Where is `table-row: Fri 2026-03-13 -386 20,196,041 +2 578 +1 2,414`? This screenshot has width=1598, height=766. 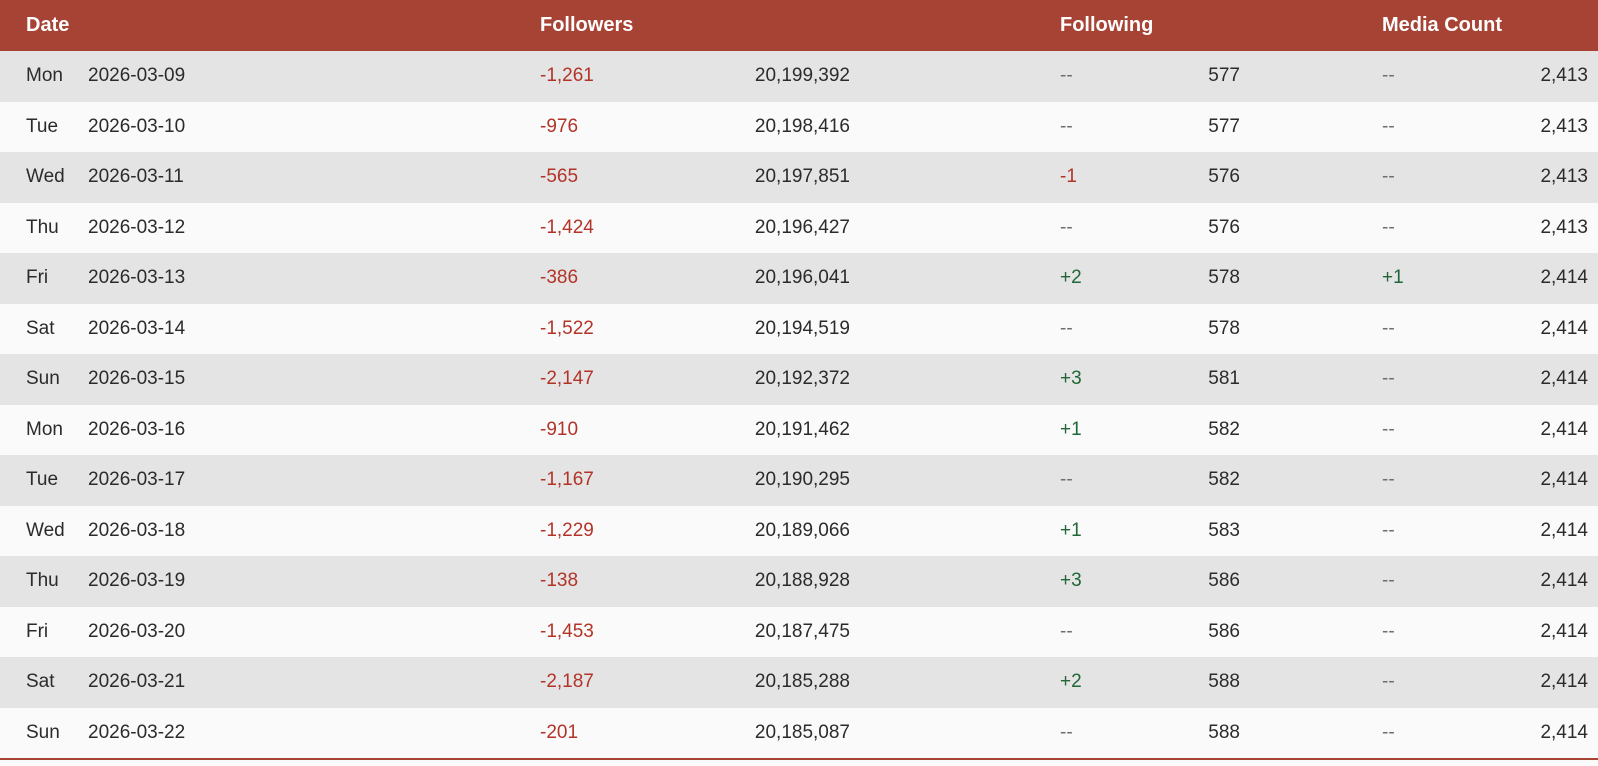 table-row: Fri 2026-03-13 -386 20,196,041 +2 578 +1 2,414 is located at coordinates (799, 278).